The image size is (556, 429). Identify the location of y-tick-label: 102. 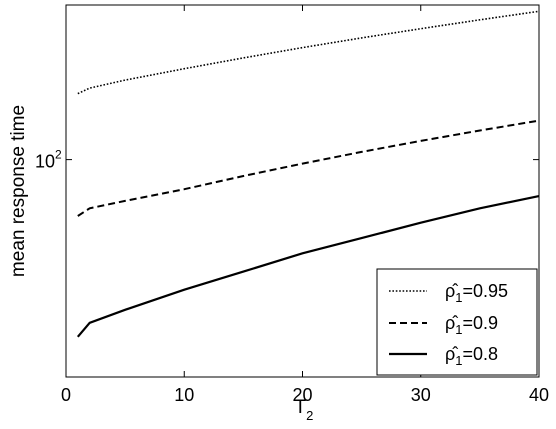
(48, 160).